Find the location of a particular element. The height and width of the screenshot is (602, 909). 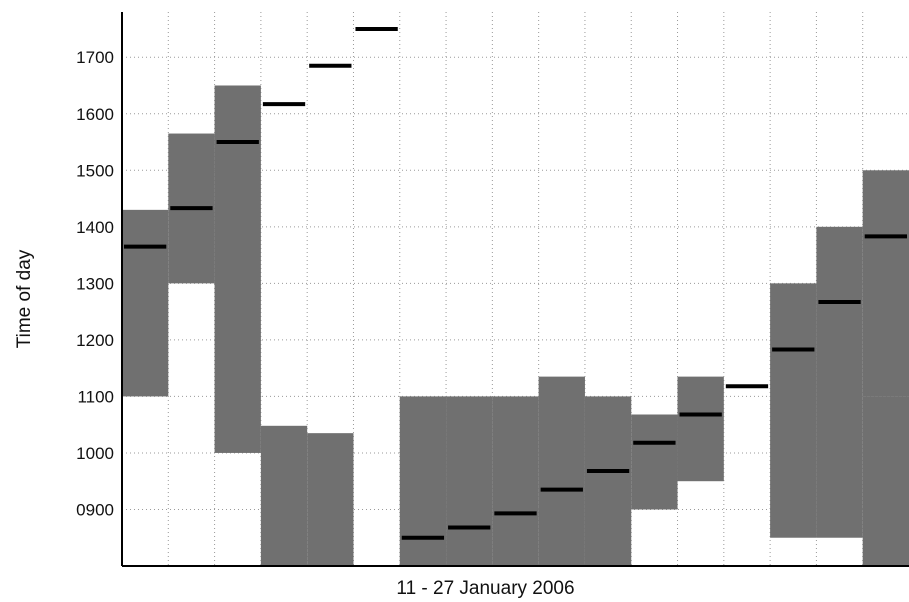

y-tick-label: 1300 is located at coordinates (95, 283).